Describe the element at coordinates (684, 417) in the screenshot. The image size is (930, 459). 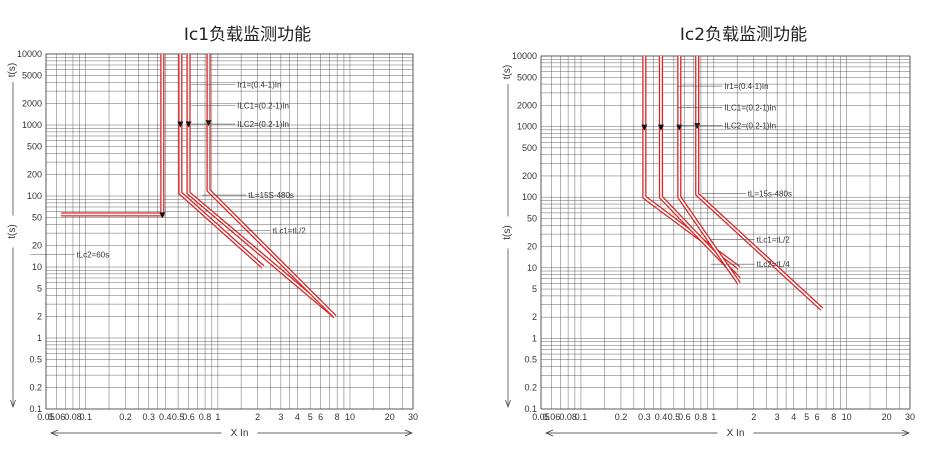
I see `x-tick-label: 0.6` at that location.